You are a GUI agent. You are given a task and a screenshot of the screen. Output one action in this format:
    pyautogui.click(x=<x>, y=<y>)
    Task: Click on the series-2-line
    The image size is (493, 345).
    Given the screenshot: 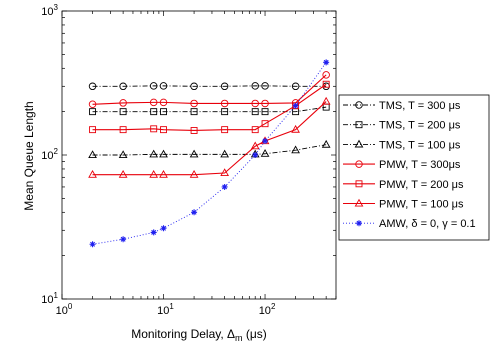 What is the action you would take?
    pyautogui.click(x=209, y=109)
    